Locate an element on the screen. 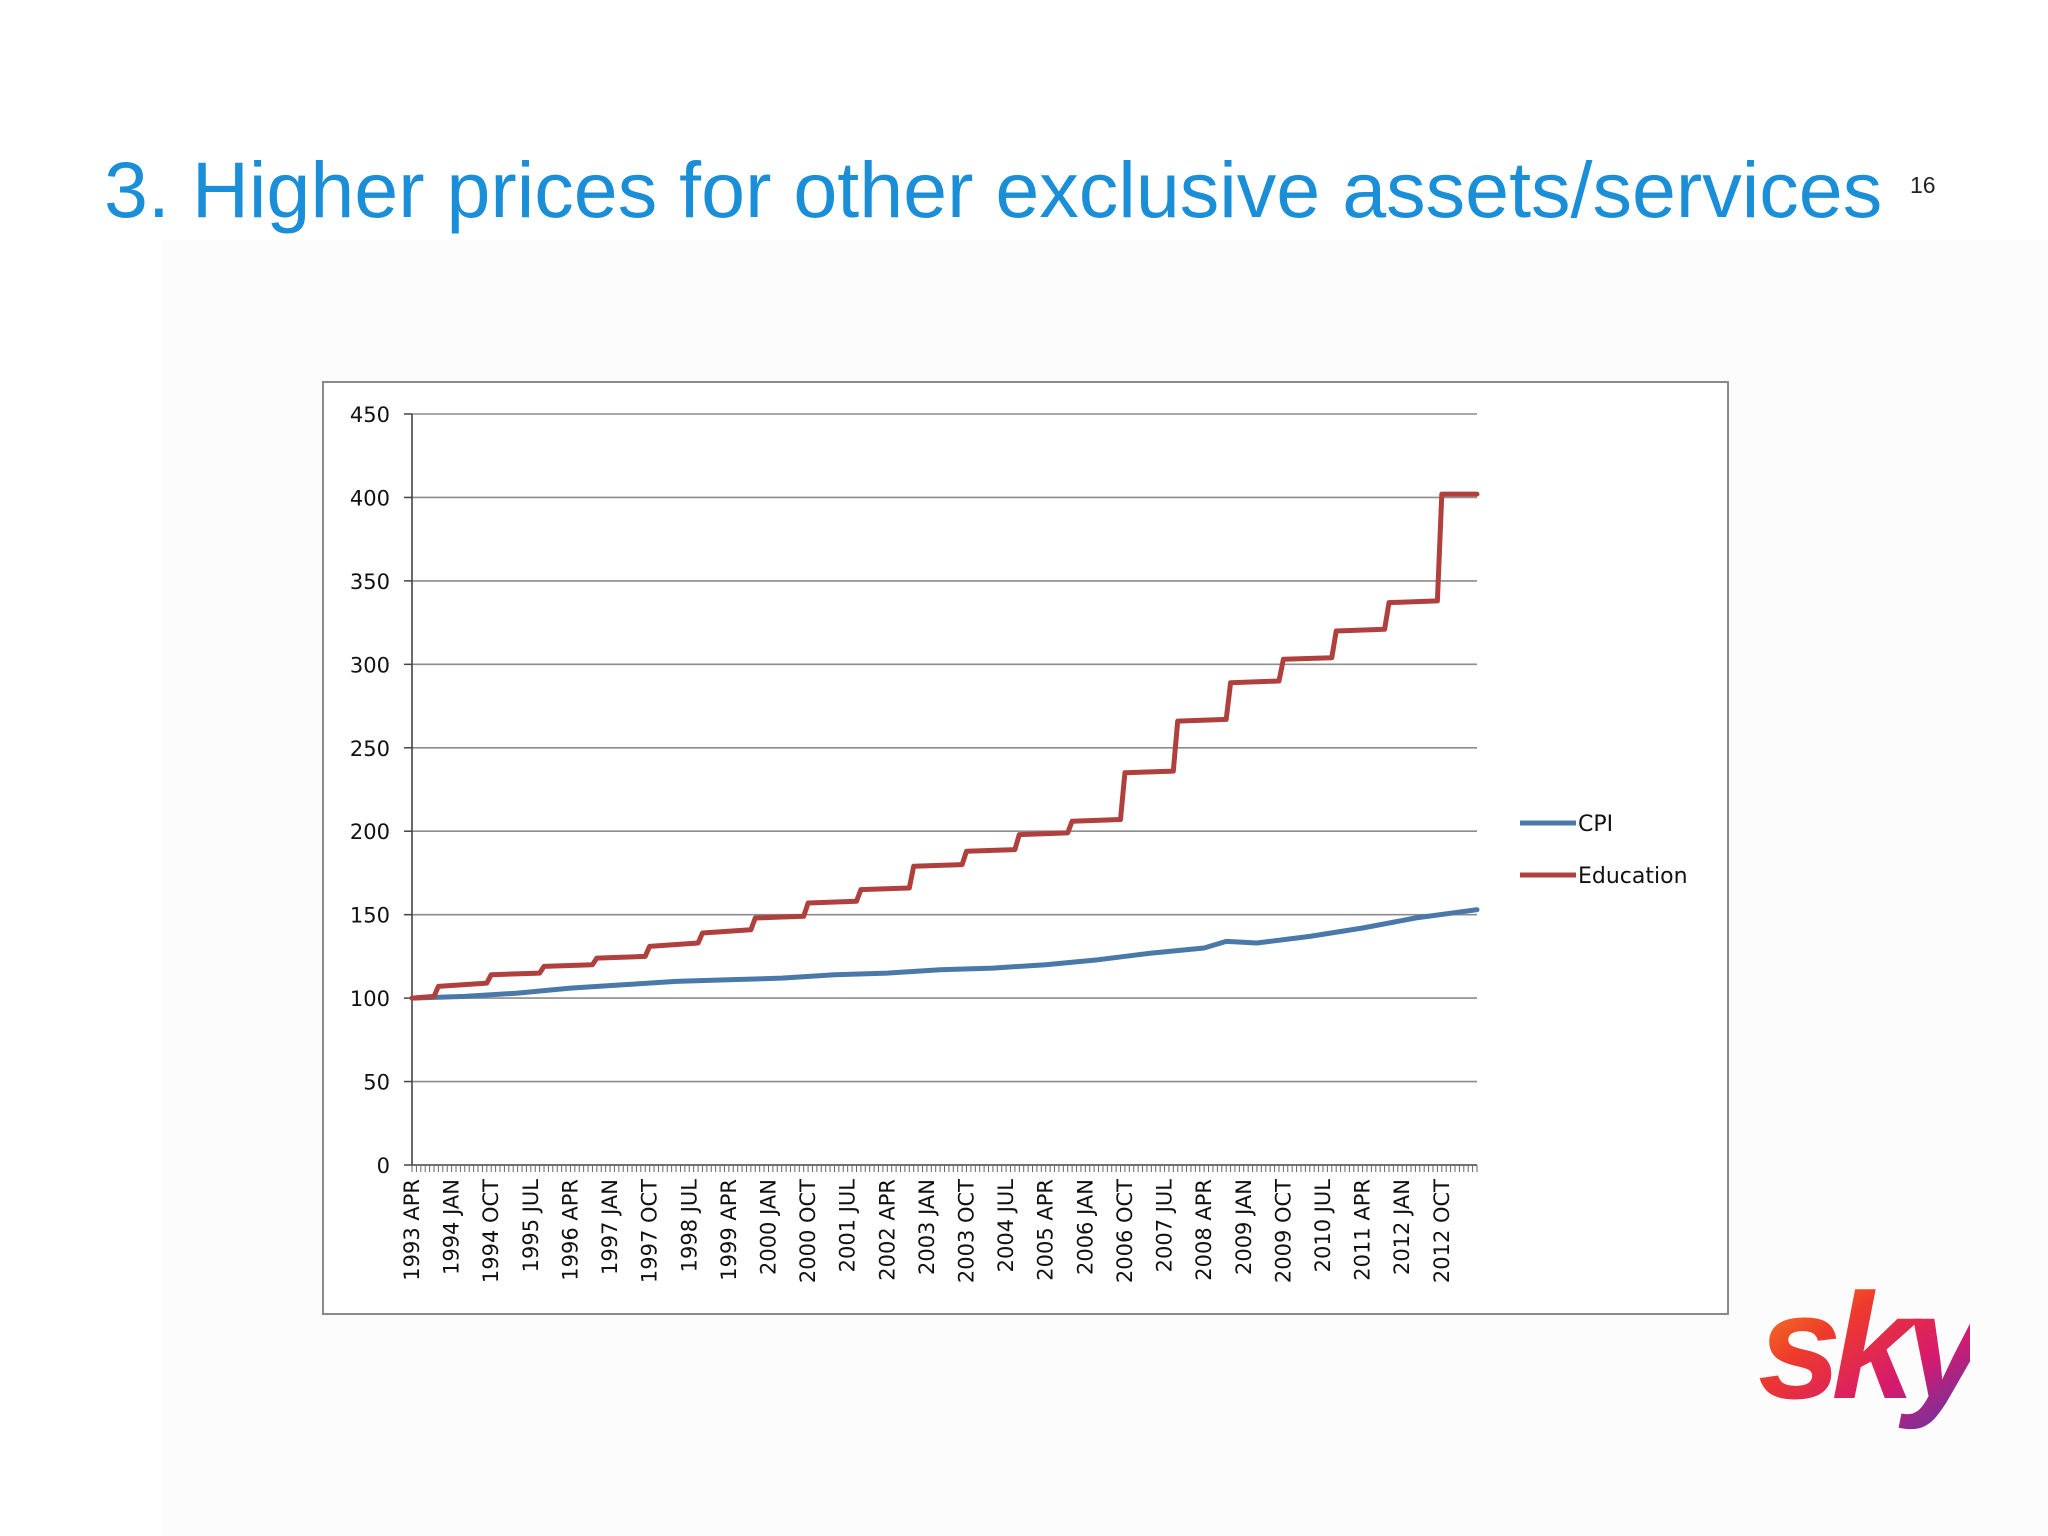  x-tick-label: 1994 OCT is located at coordinates (491, 1231).